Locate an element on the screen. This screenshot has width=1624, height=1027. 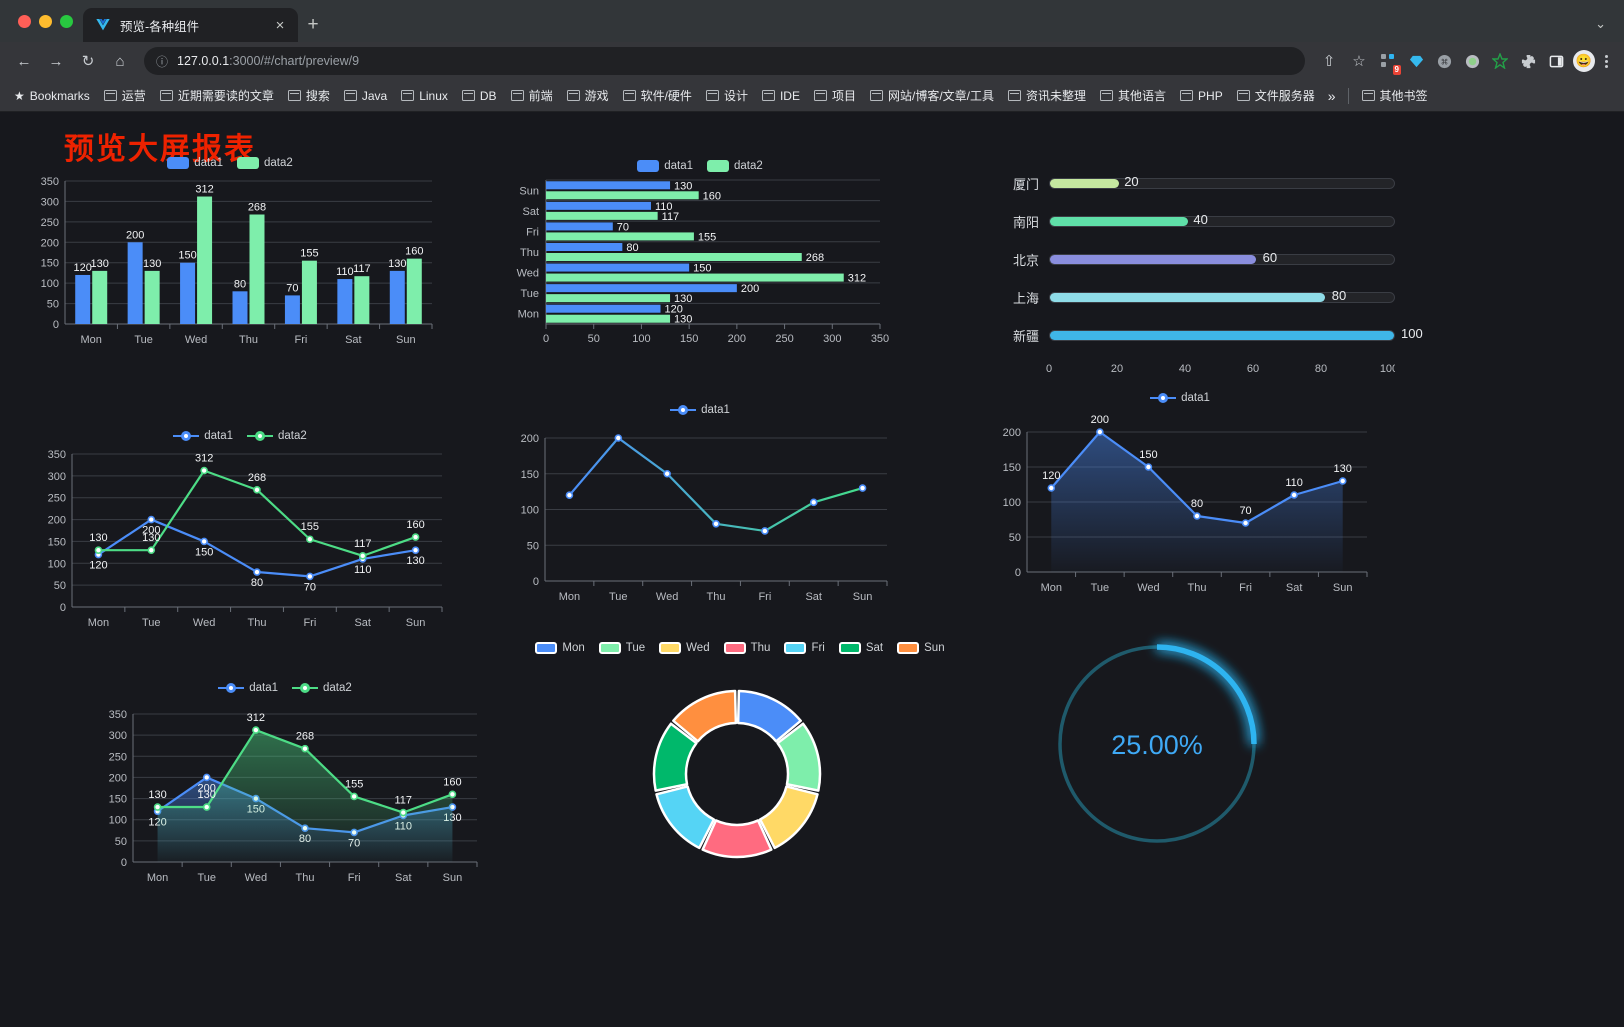
legend-label-Mon: Mon is located at coordinates (573, 648).